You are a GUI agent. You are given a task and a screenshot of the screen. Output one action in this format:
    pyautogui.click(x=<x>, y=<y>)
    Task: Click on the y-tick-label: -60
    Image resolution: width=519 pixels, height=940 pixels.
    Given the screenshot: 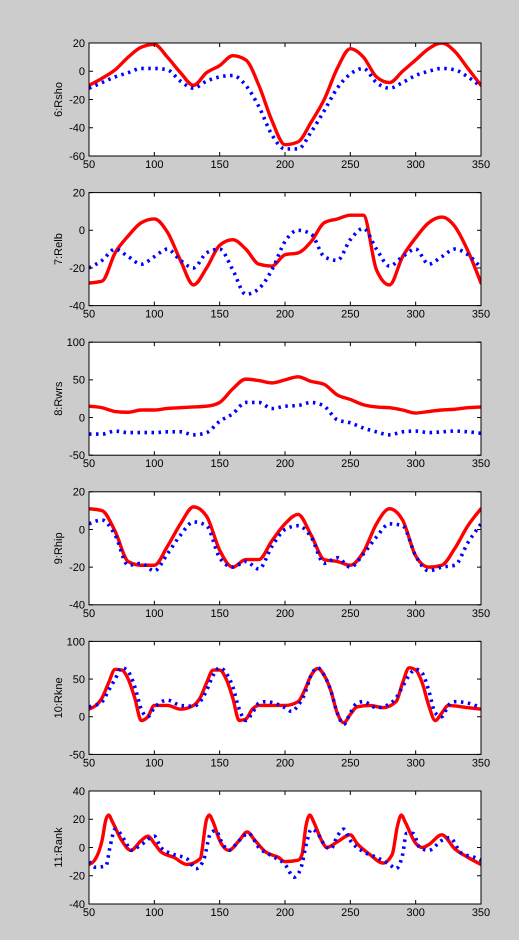 What is the action you would take?
    pyautogui.click(x=77, y=156)
    